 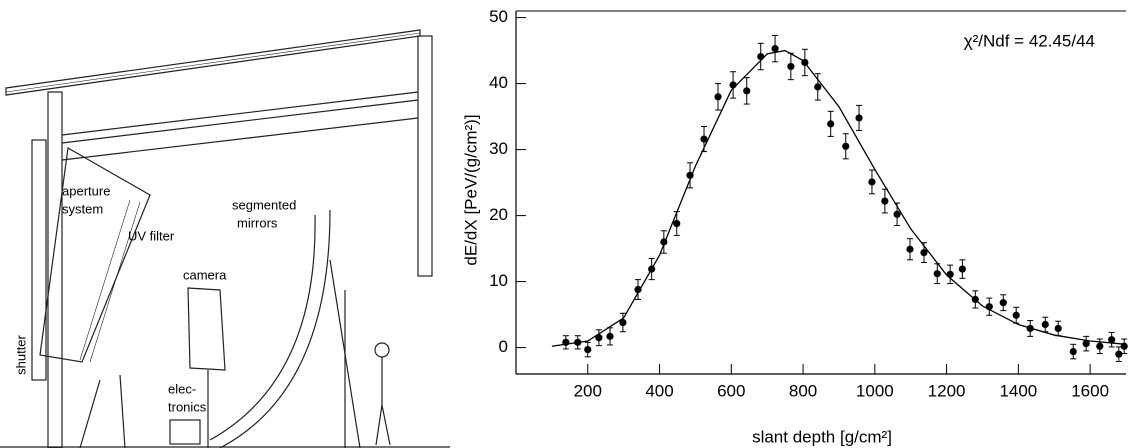 I want to click on y-tick-label: 0, so click(x=503, y=346).